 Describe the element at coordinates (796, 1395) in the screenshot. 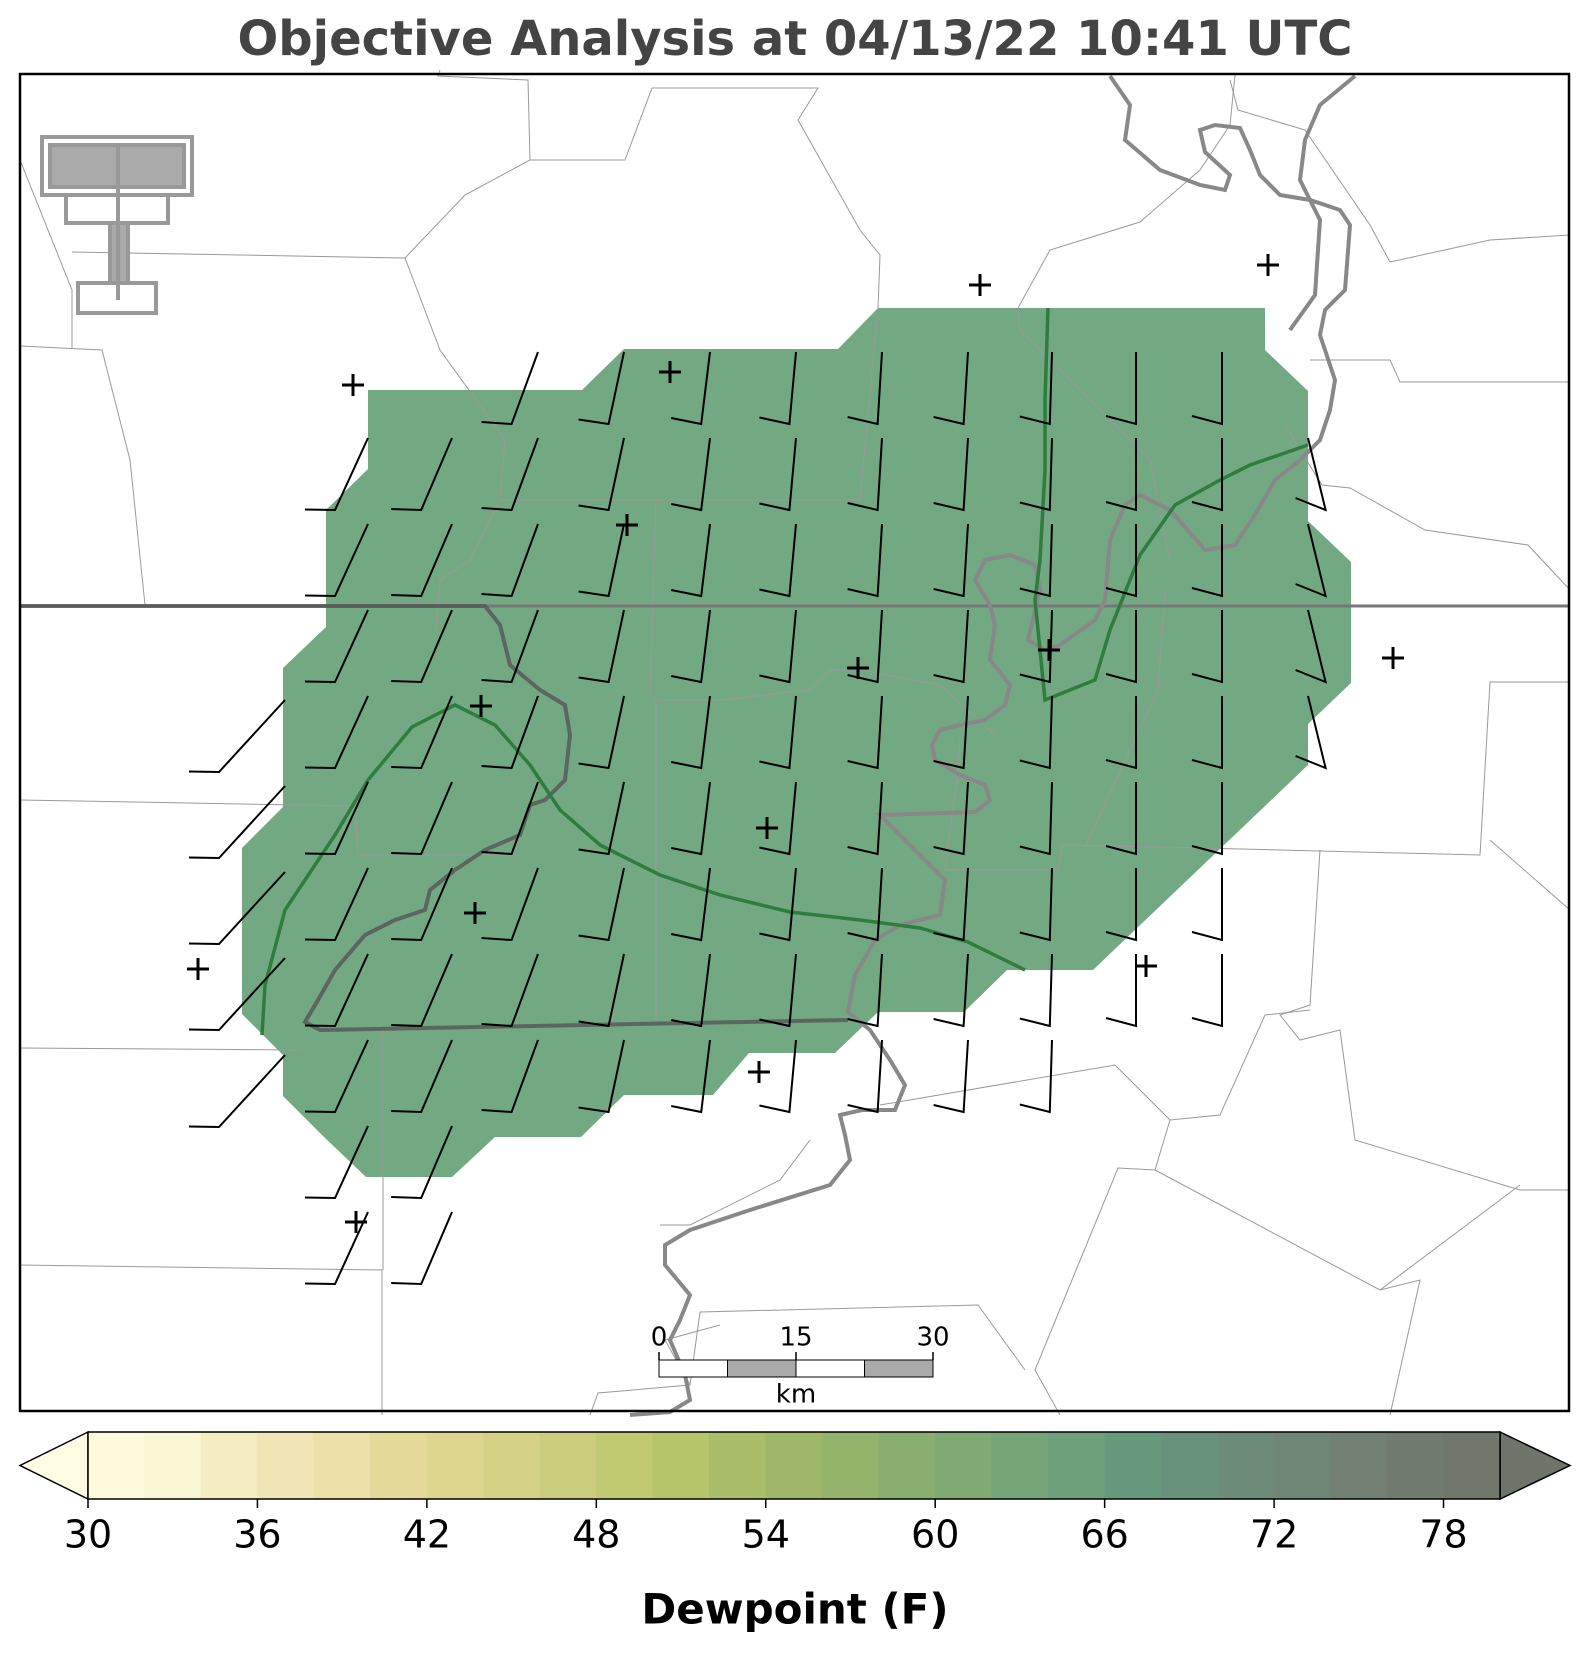

I see `scale-unit: km` at that location.